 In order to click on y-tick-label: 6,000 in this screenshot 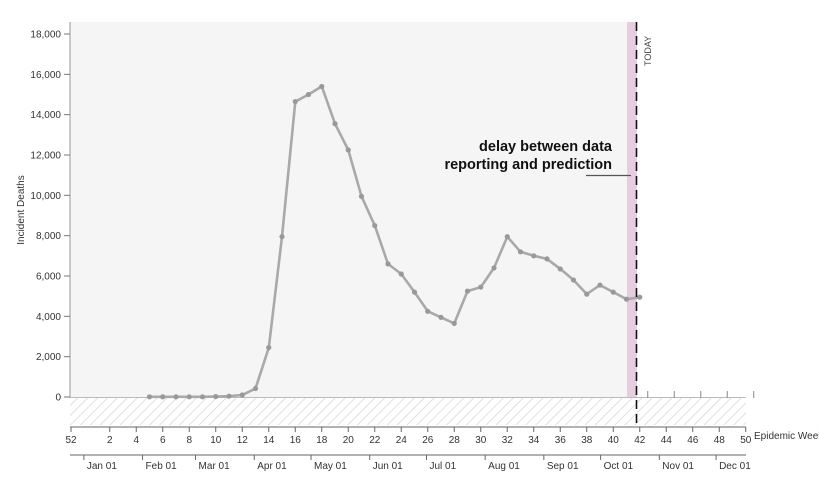, I will do `click(48, 277)`.